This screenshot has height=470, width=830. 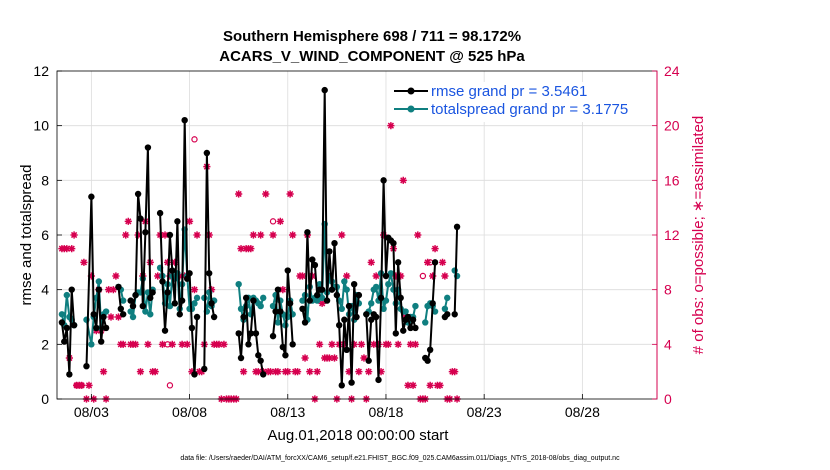 I want to click on legend-spread-marker, so click(x=411, y=109).